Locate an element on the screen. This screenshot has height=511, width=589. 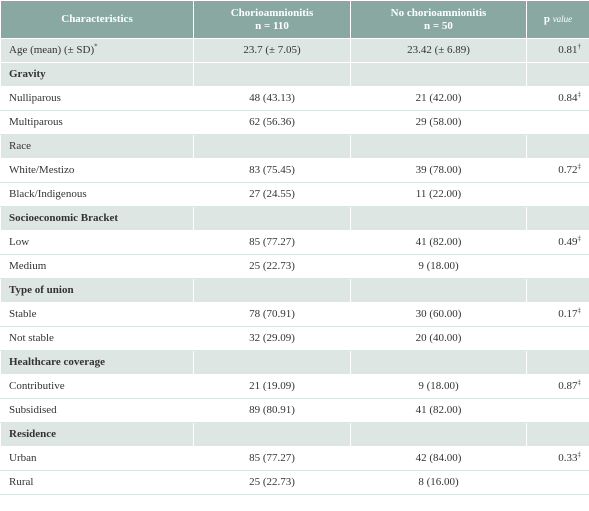
section-row-race: Race is located at coordinates (294, 146).